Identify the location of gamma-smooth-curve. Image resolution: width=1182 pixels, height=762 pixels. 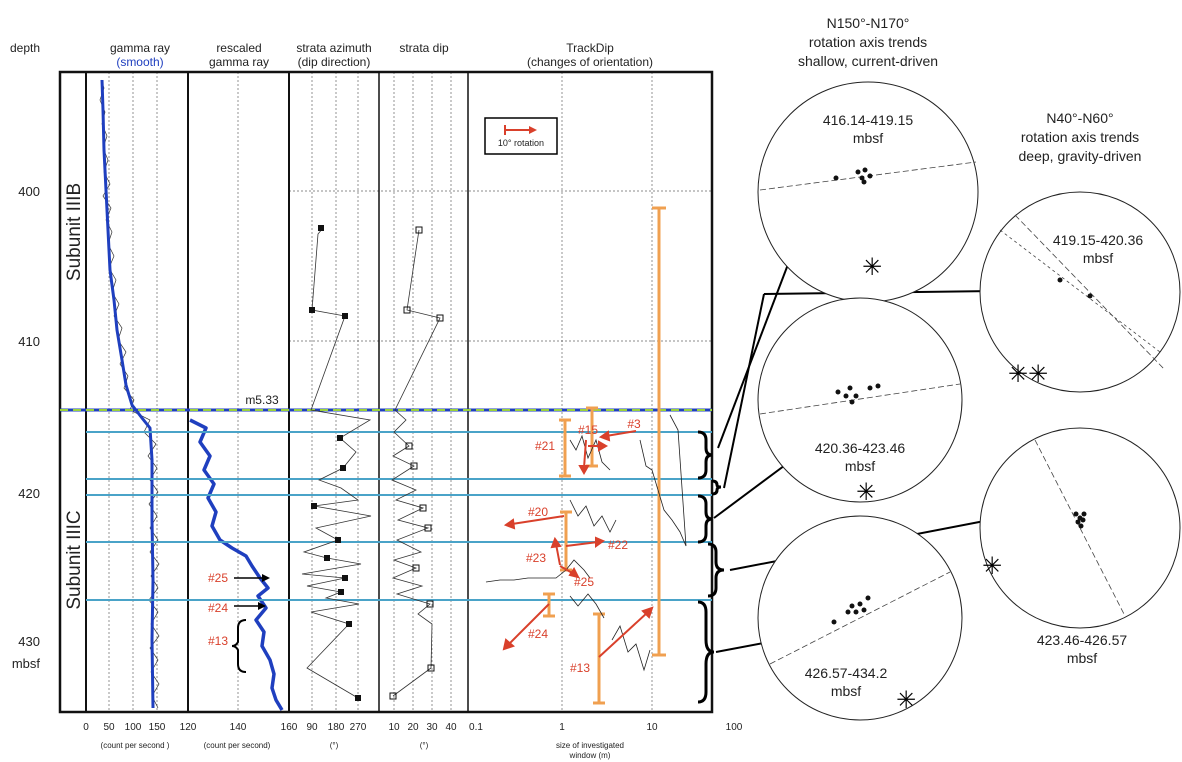
(127, 394).